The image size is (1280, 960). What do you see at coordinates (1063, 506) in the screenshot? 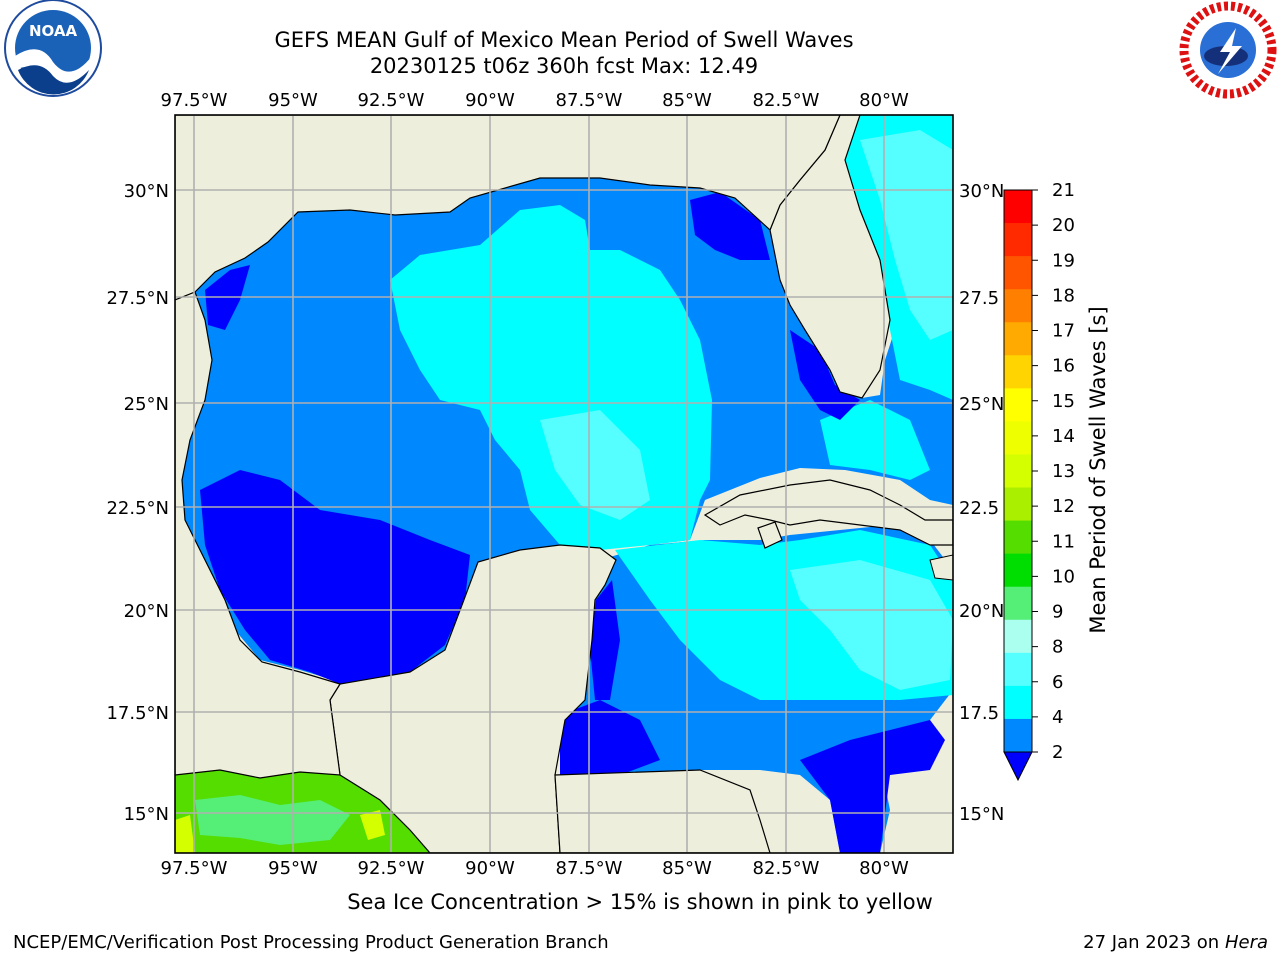
I see `colorbar-tick-label: 12` at bounding box center [1063, 506].